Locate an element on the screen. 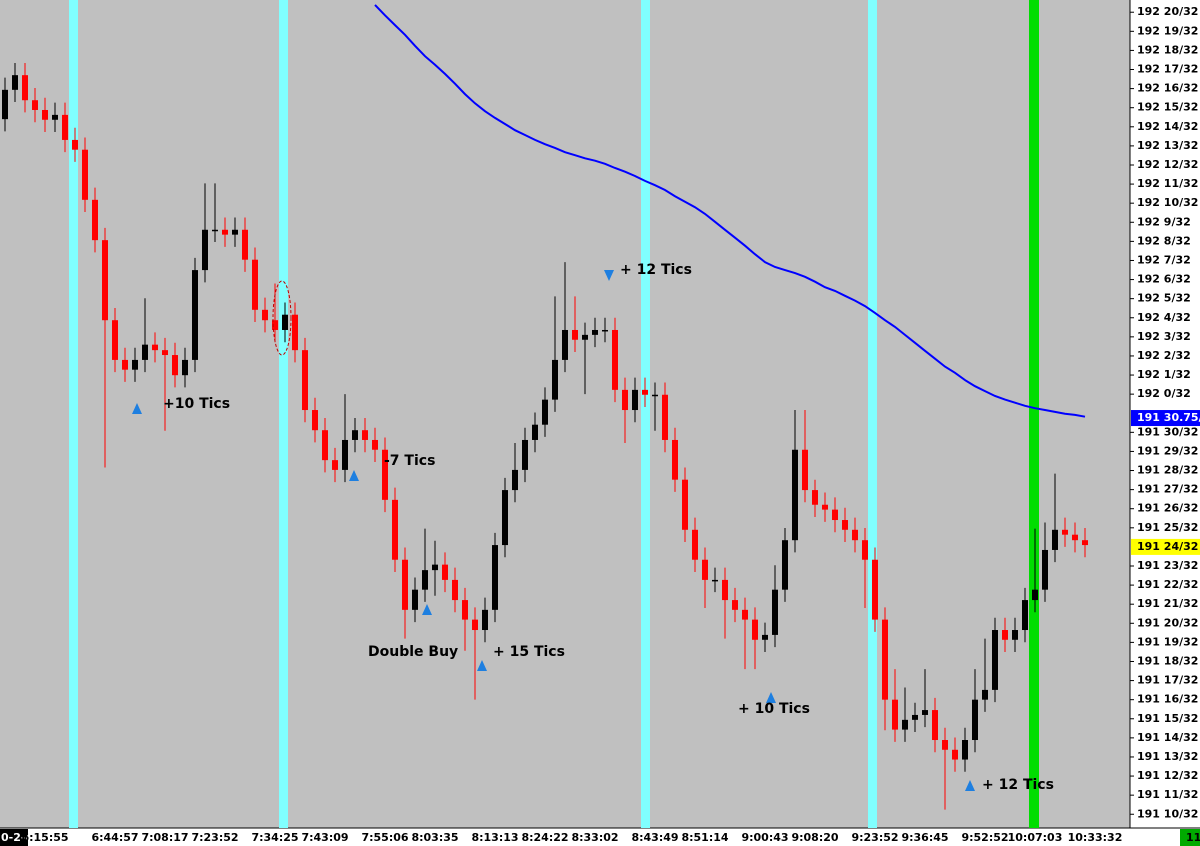  annotation: -7 Tics is located at coordinates (409, 461).